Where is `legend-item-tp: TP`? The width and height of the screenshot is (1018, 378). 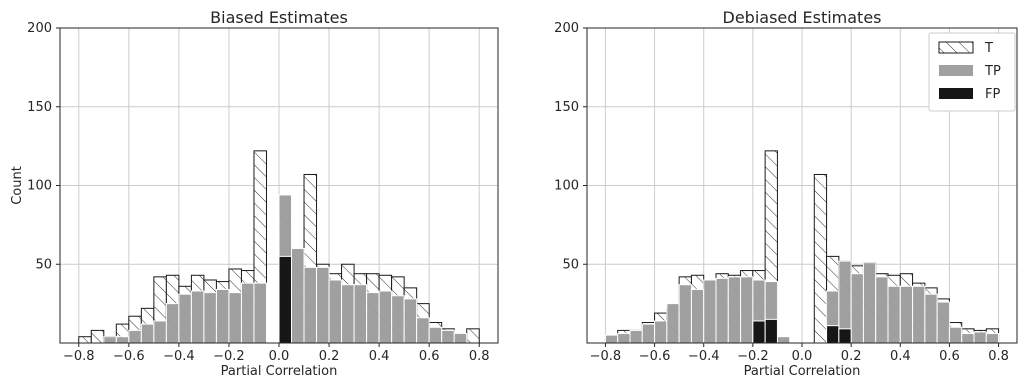
legend-item-tp: TP is located at coordinates (970, 71).